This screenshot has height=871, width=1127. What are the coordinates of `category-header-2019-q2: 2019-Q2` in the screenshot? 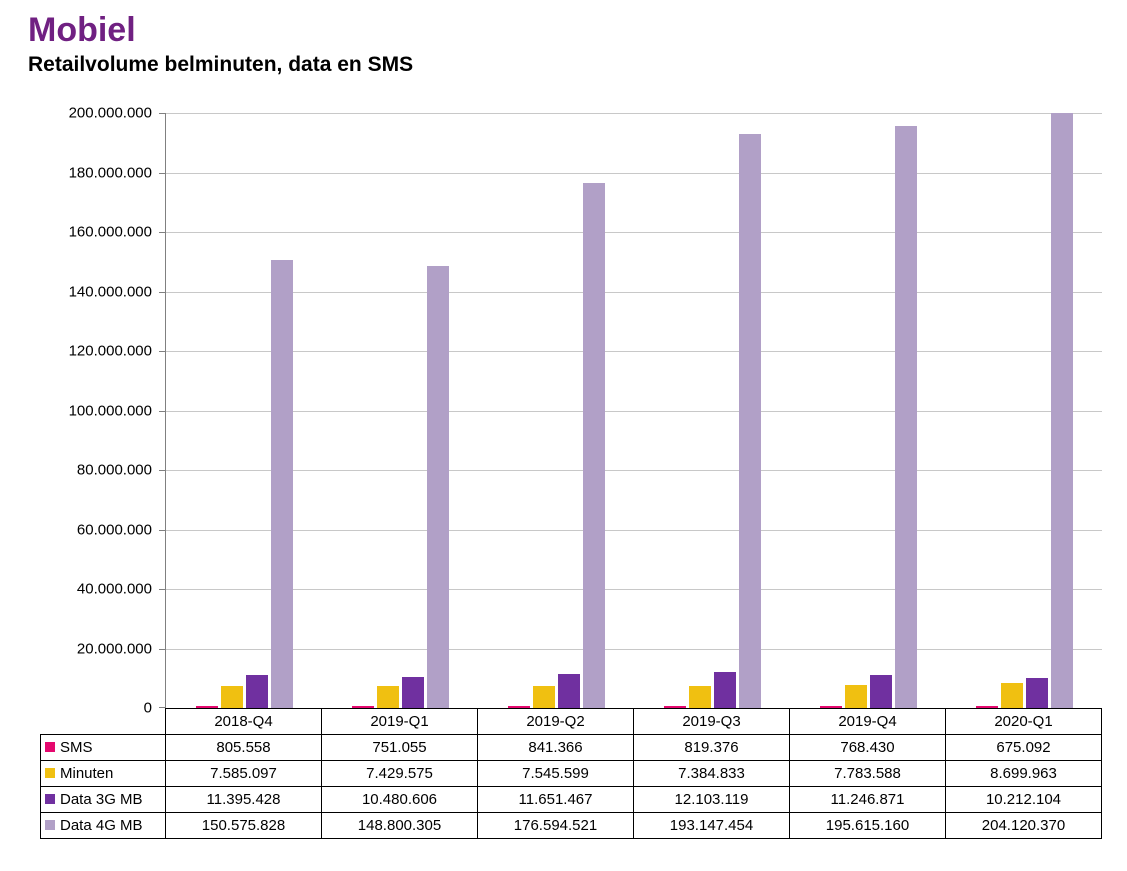 It's located at (555, 722).